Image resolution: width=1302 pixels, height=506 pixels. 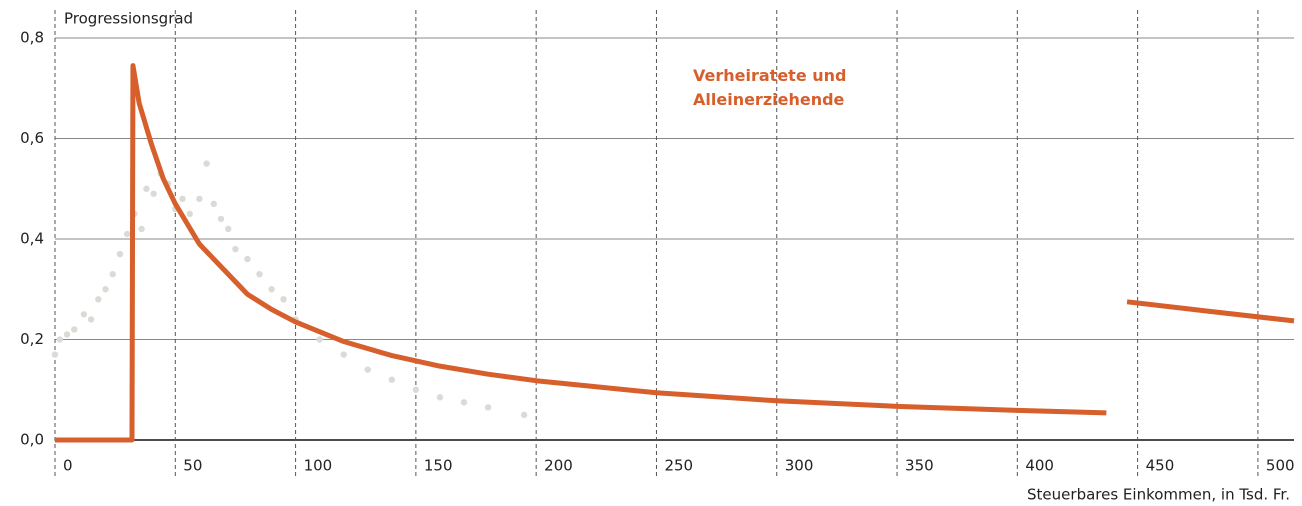 What do you see at coordinates (32, 339) in the screenshot?
I see `y-tick-label: 0,2` at bounding box center [32, 339].